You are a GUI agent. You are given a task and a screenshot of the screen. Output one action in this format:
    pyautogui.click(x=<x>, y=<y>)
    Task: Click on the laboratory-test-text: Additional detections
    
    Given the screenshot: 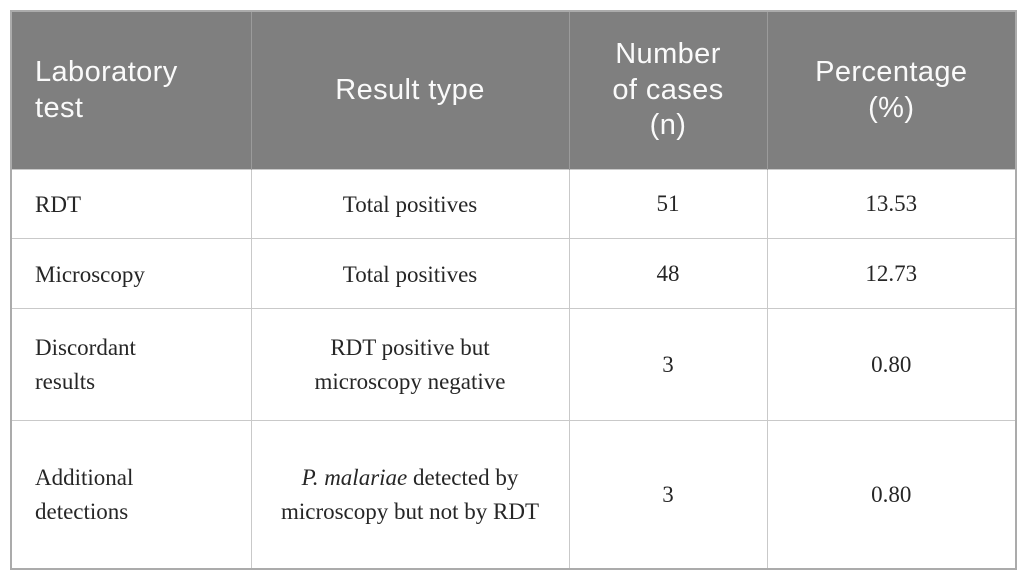 What is the action you would take?
    pyautogui.click(x=84, y=494)
    